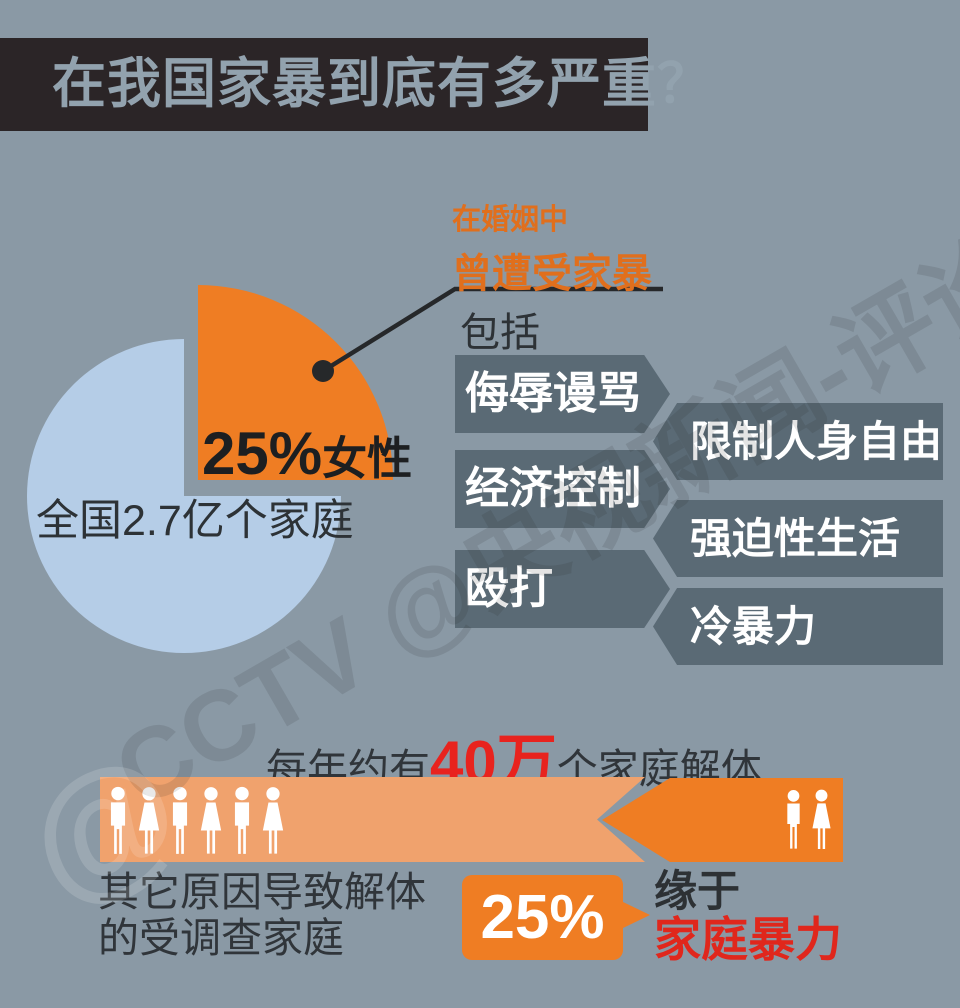 Image resolution: width=960 pixels, height=1008 pixels. What do you see at coordinates (262, 453) in the screenshot?
I see `slice-percentage: 25%` at bounding box center [262, 453].